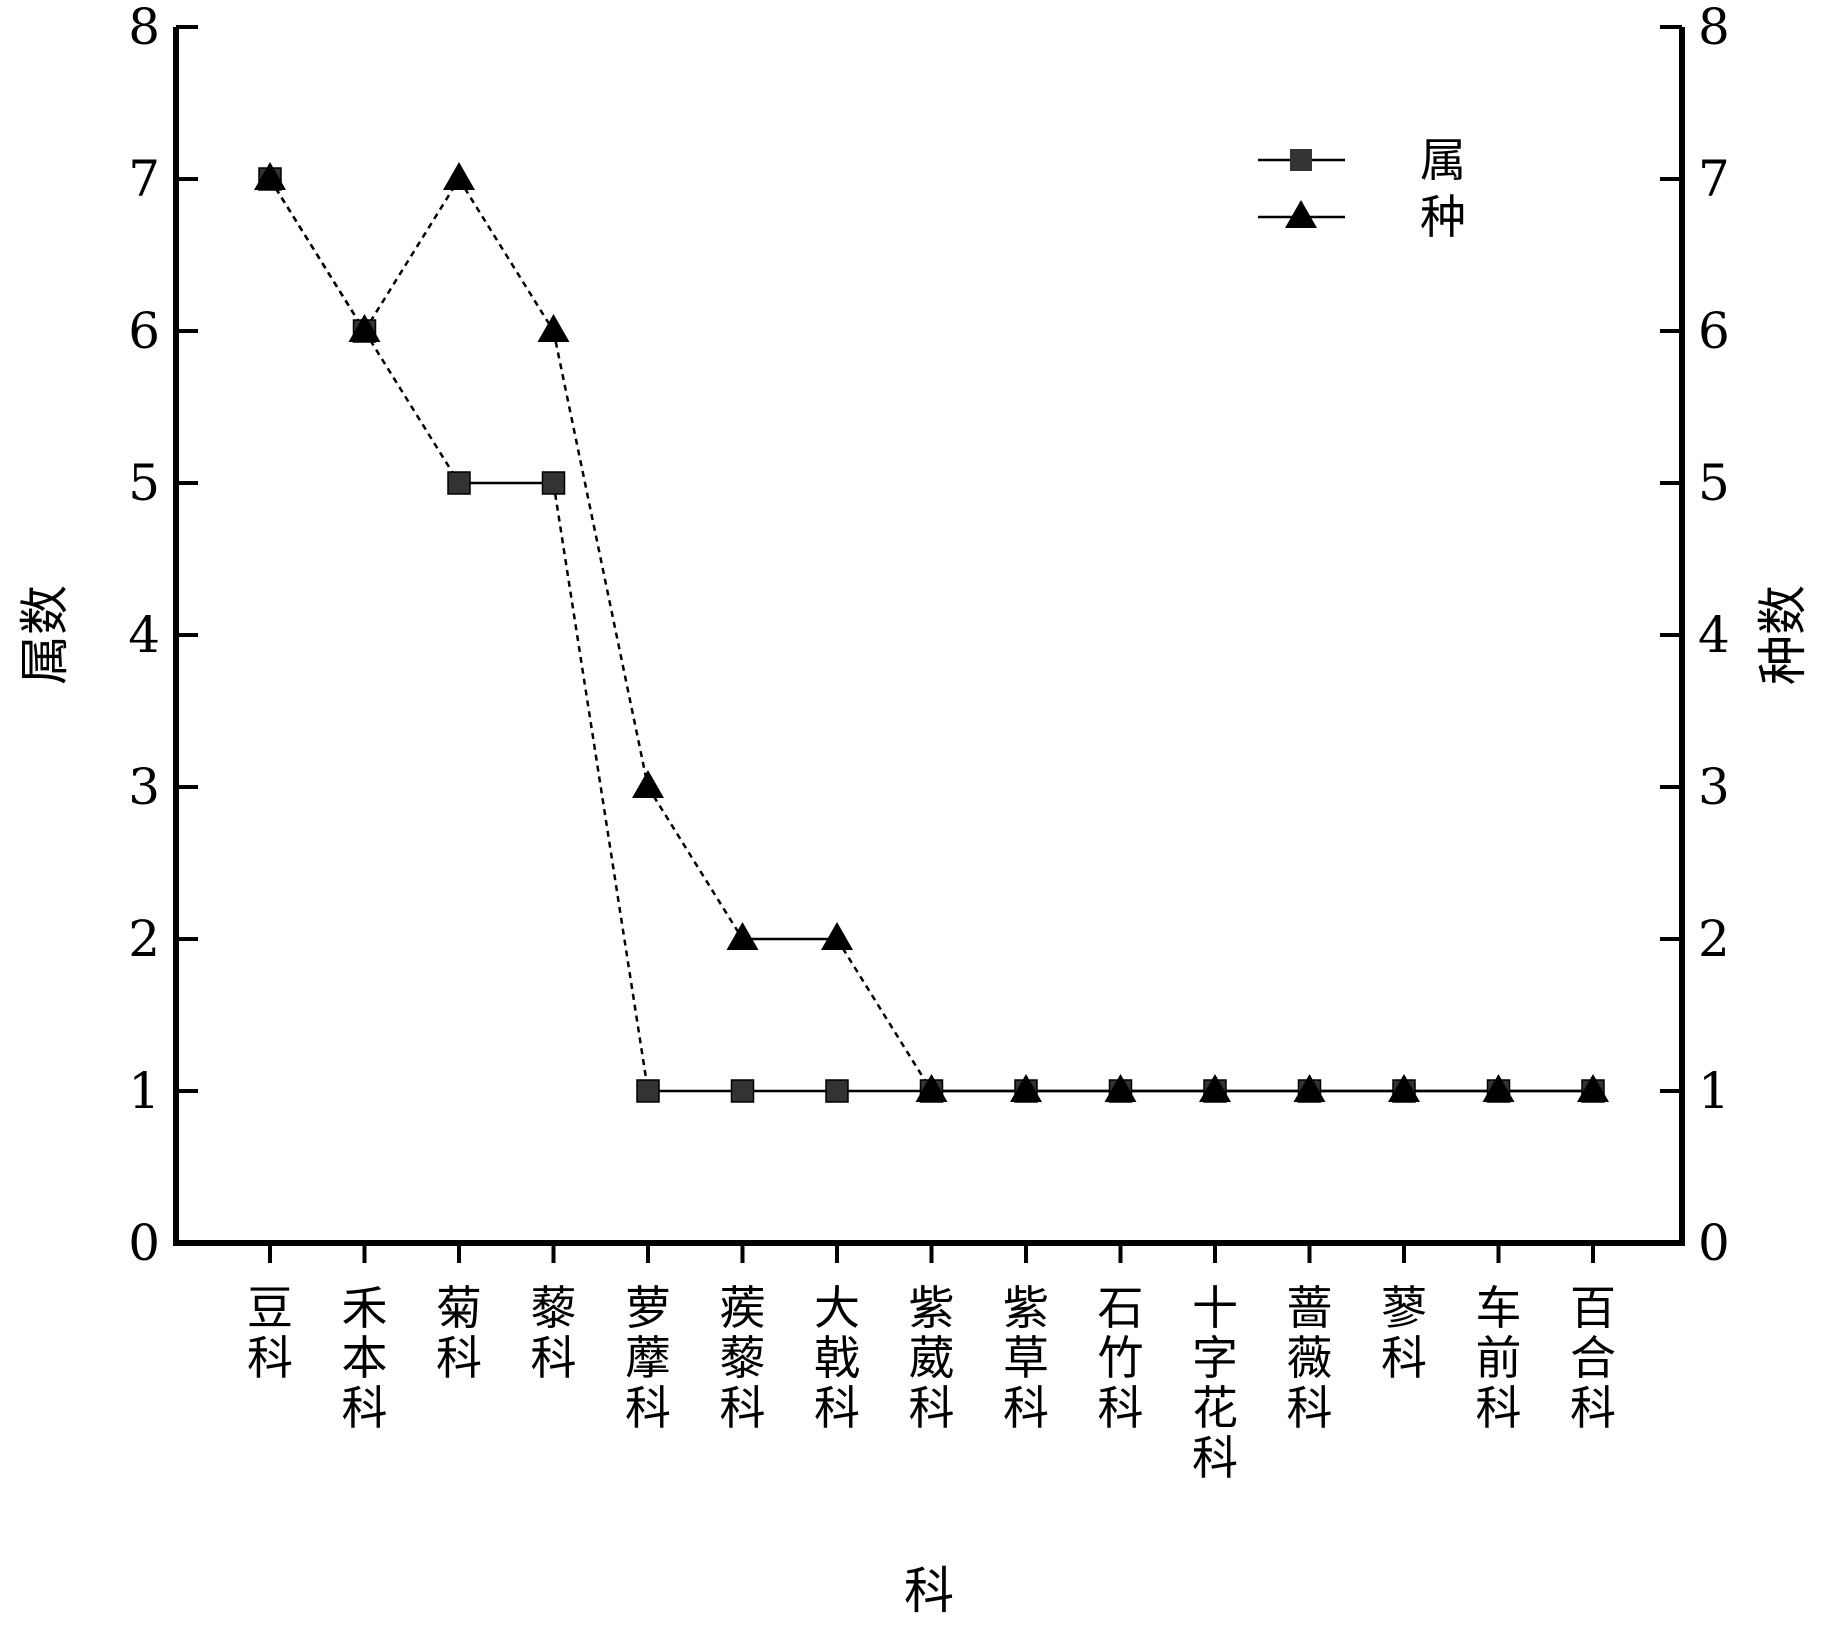 The width and height of the screenshot is (1843, 1628). What do you see at coordinates (1714, 635) in the screenshot?
I see `y2-tick-label: 4` at bounding box center [1714, 635].